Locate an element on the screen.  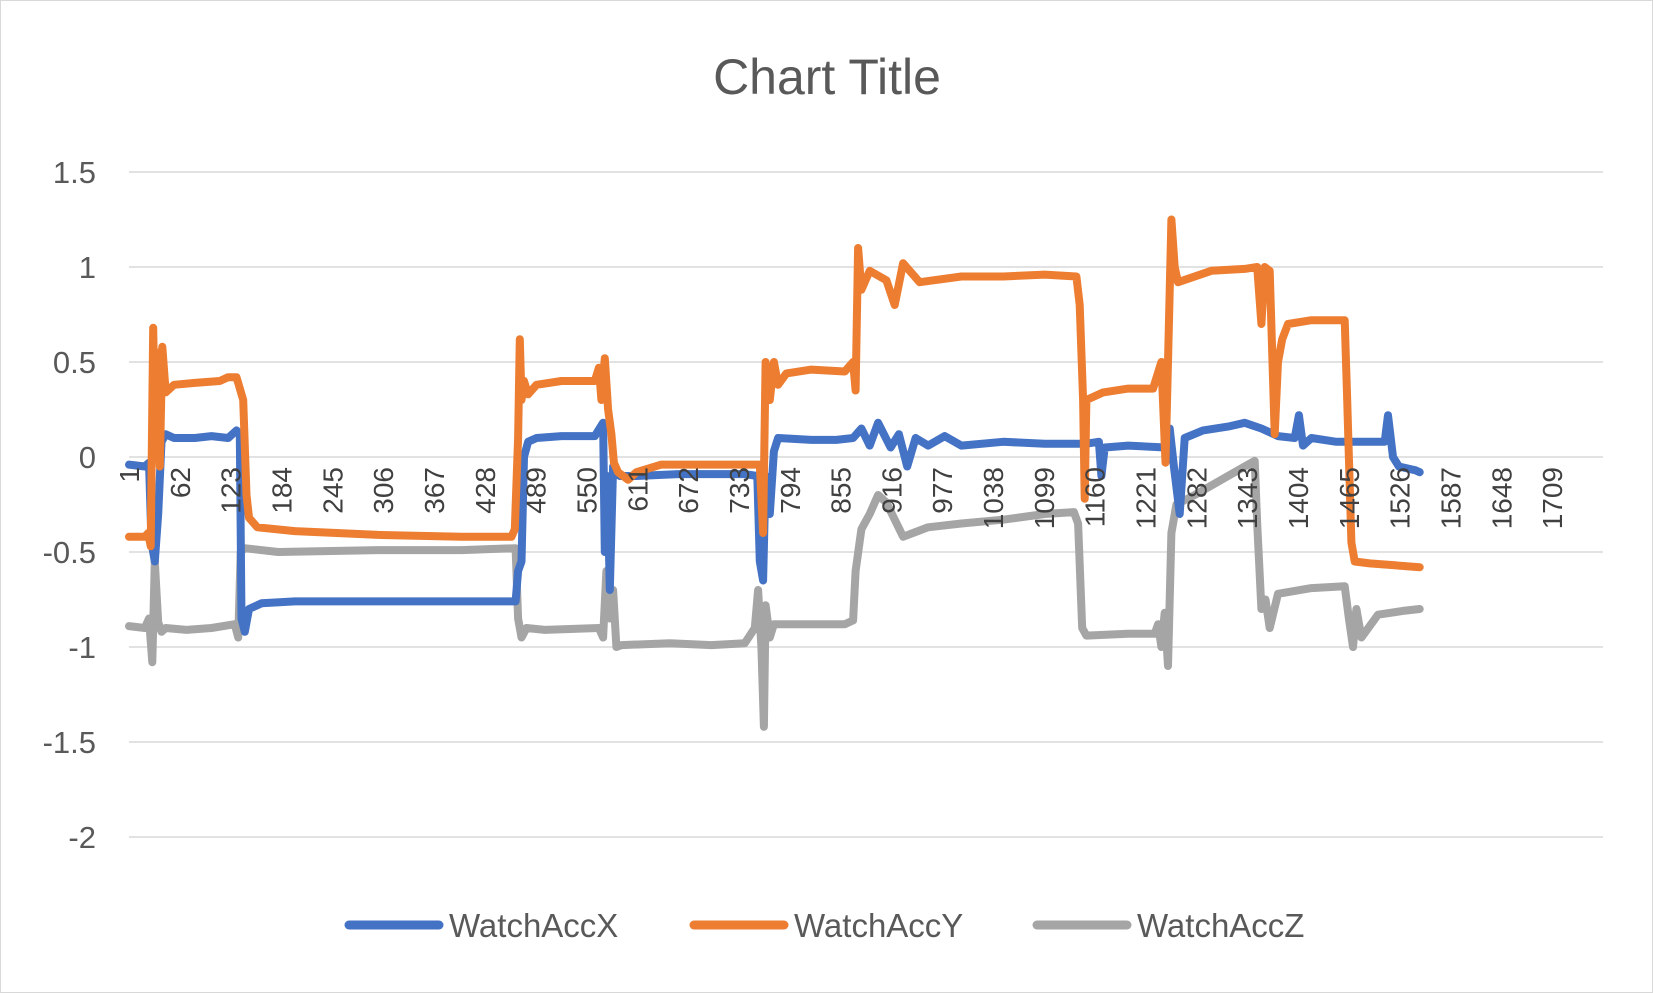
x-tick-label: 1404 is located at coordinates (1298, 498).